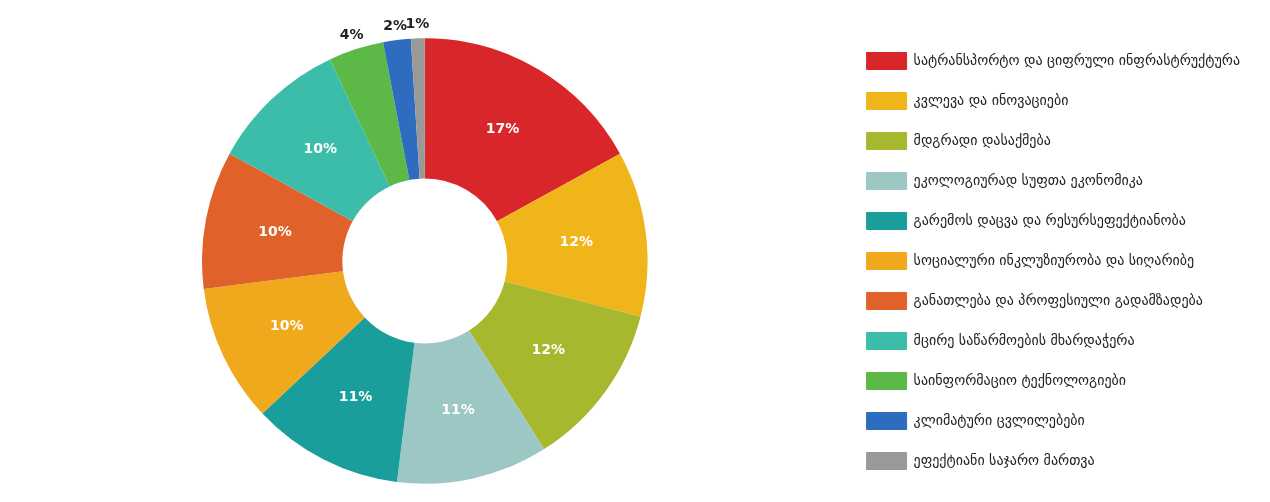 The width and height of the screenshot is (1270, 502). What do you see at coordinates (395, 24) in the screenshot?
I see `data-label: 2%` at bounding box center [395, 24].